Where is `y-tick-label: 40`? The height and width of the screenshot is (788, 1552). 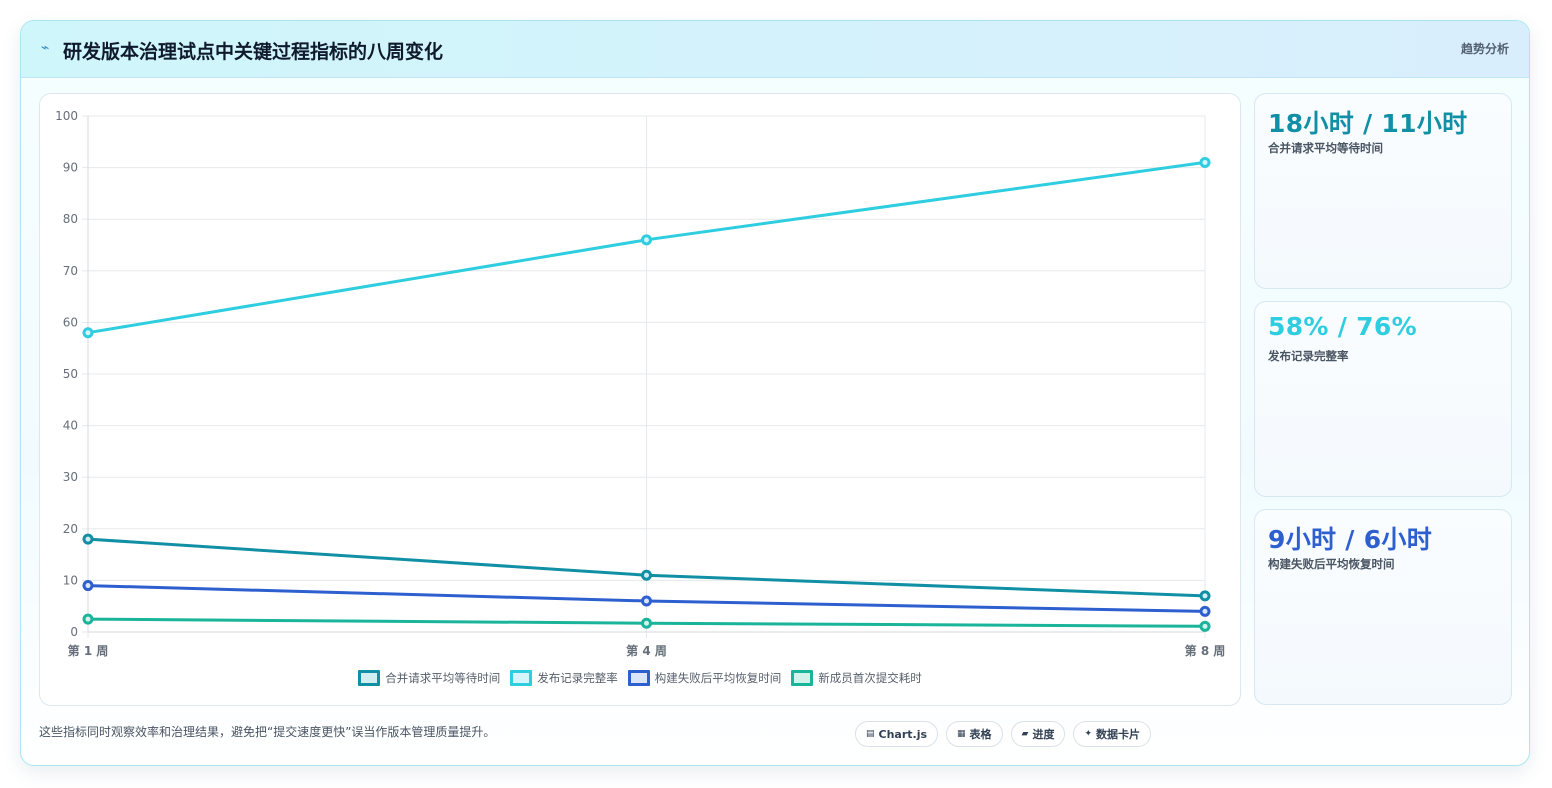
y-tick-label: 40 is located at coordinates (70, 426).